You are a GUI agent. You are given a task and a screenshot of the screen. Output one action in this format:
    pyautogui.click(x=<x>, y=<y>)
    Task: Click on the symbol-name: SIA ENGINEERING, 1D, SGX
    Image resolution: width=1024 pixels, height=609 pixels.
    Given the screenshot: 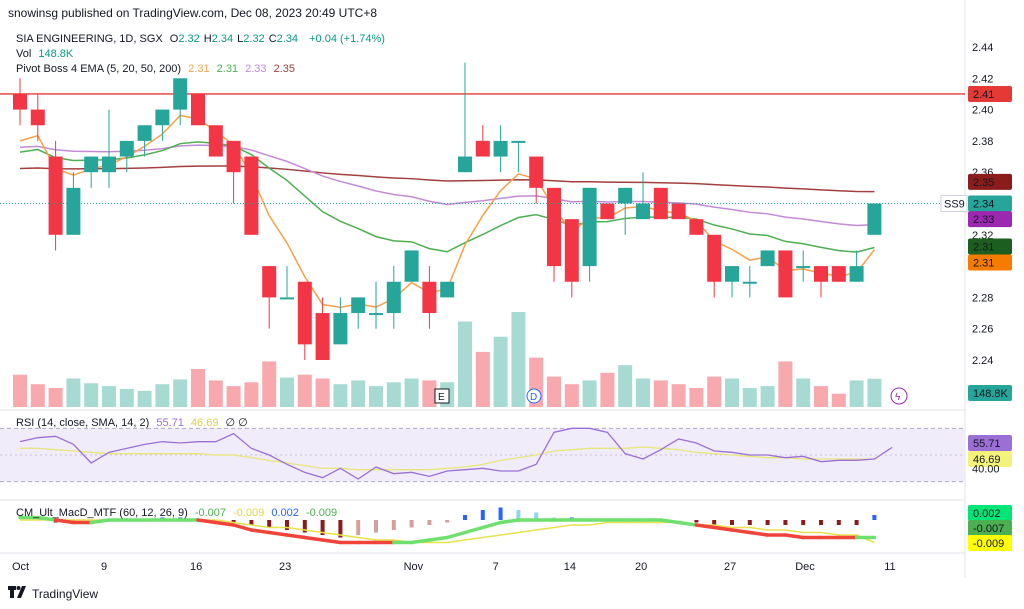 What is the action you would take?
    pyautogui.click(x=89, y=39)
    